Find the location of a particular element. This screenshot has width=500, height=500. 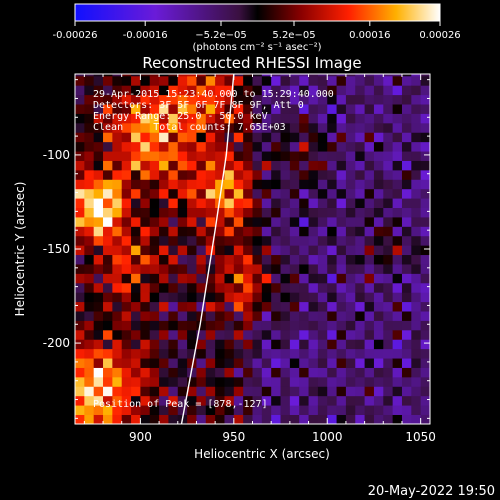

y-tick-label: -150 is located at coordinates (56, 249).